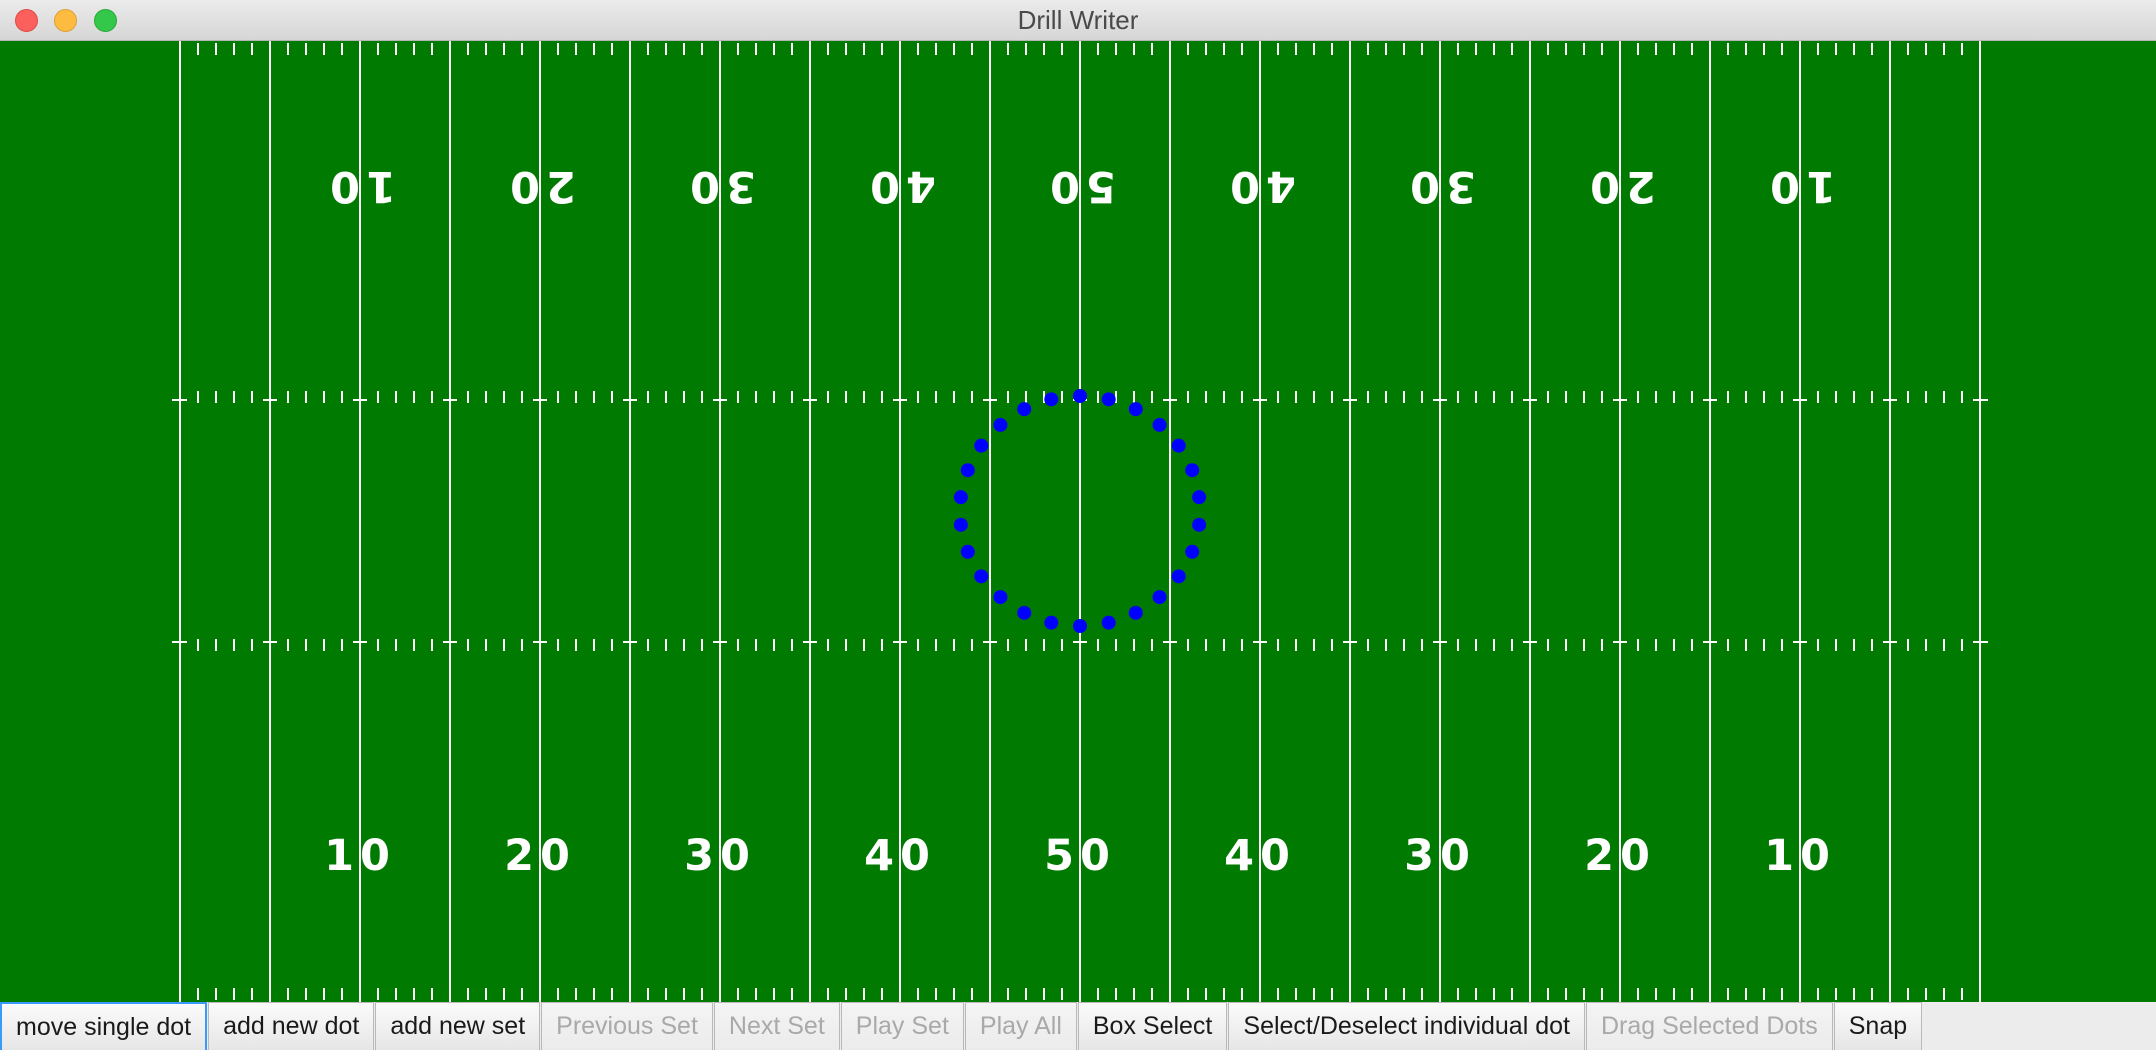 The height and width of the screenshot is (1050, 2156). What do you see at coordinates (1878, 1026) in the screenshot?
I see `snap-button: Snap` at bounding box center [1878, 1026].